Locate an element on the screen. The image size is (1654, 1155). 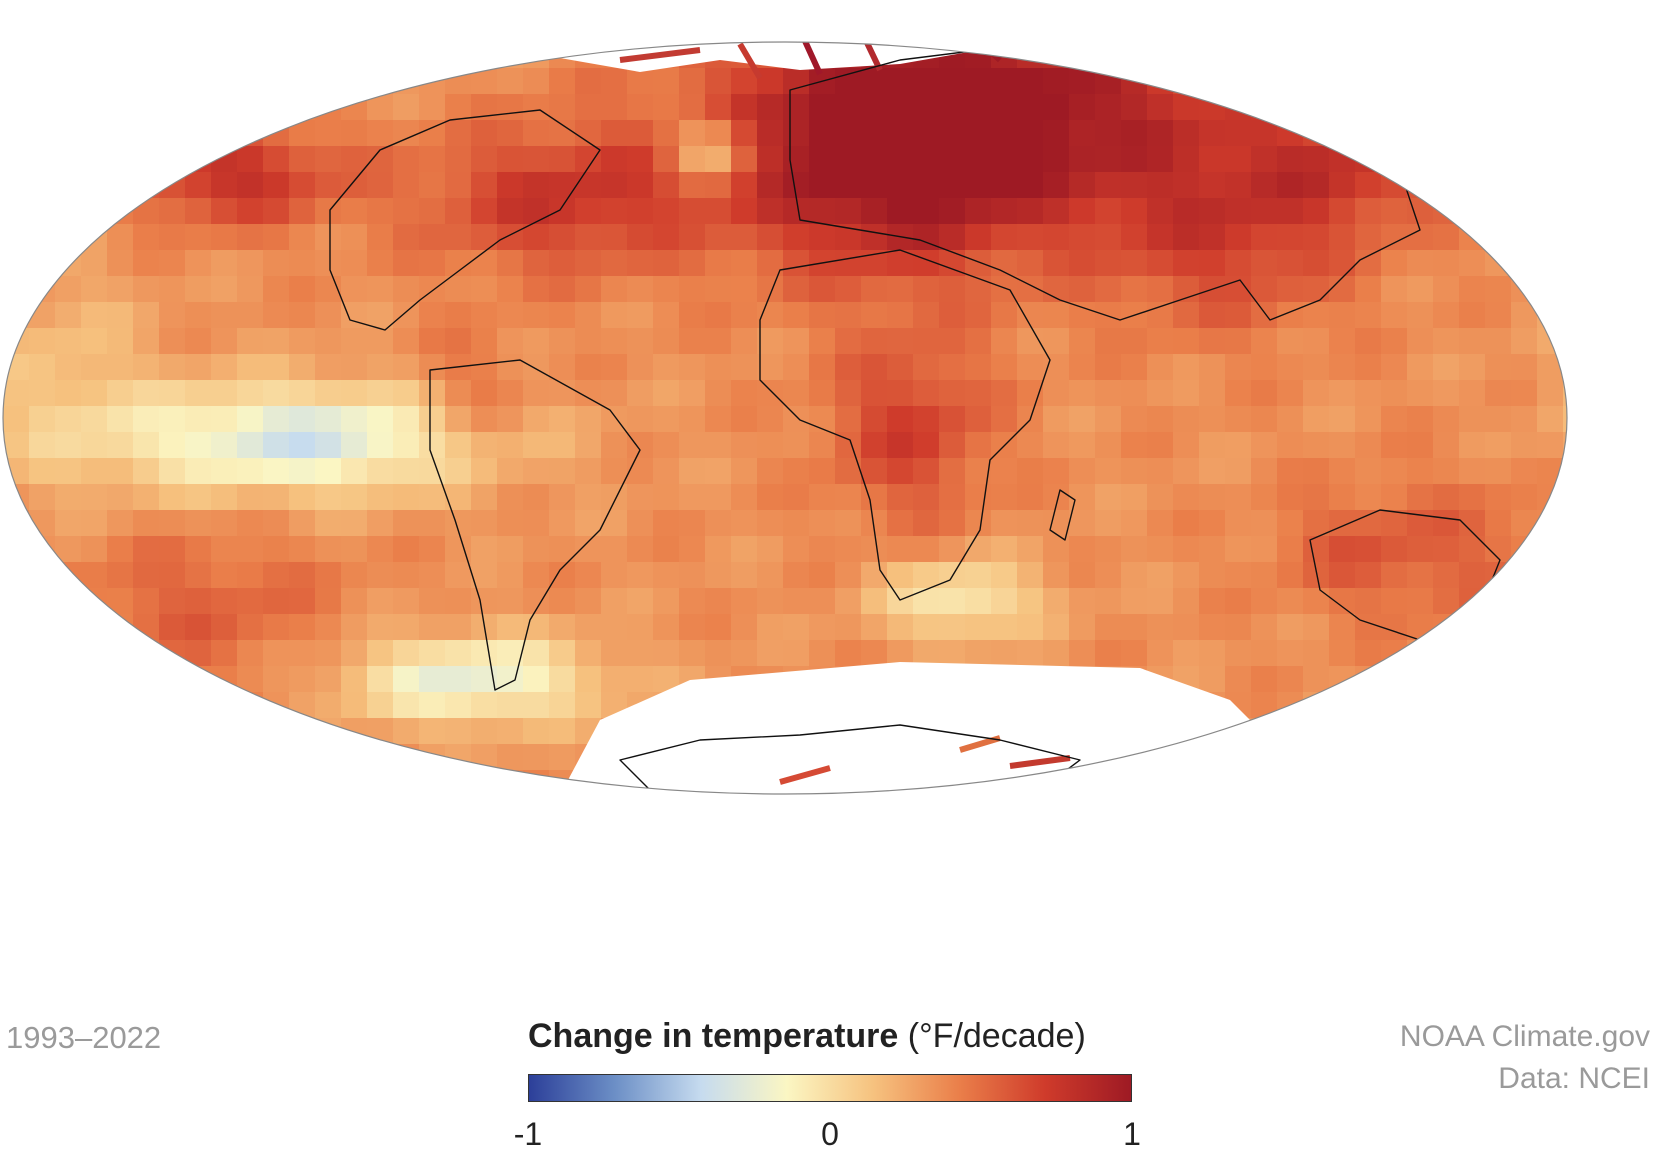
legend-tick-min: -1 is located at coordinates (528, 1134).